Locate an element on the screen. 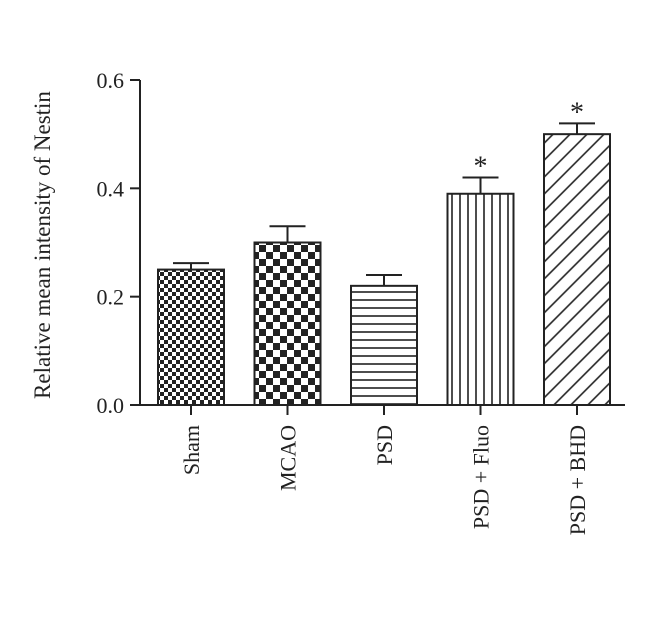 The width and height of the screenshot is (660, 617). bar-psd is located at coordinates (384, 345).